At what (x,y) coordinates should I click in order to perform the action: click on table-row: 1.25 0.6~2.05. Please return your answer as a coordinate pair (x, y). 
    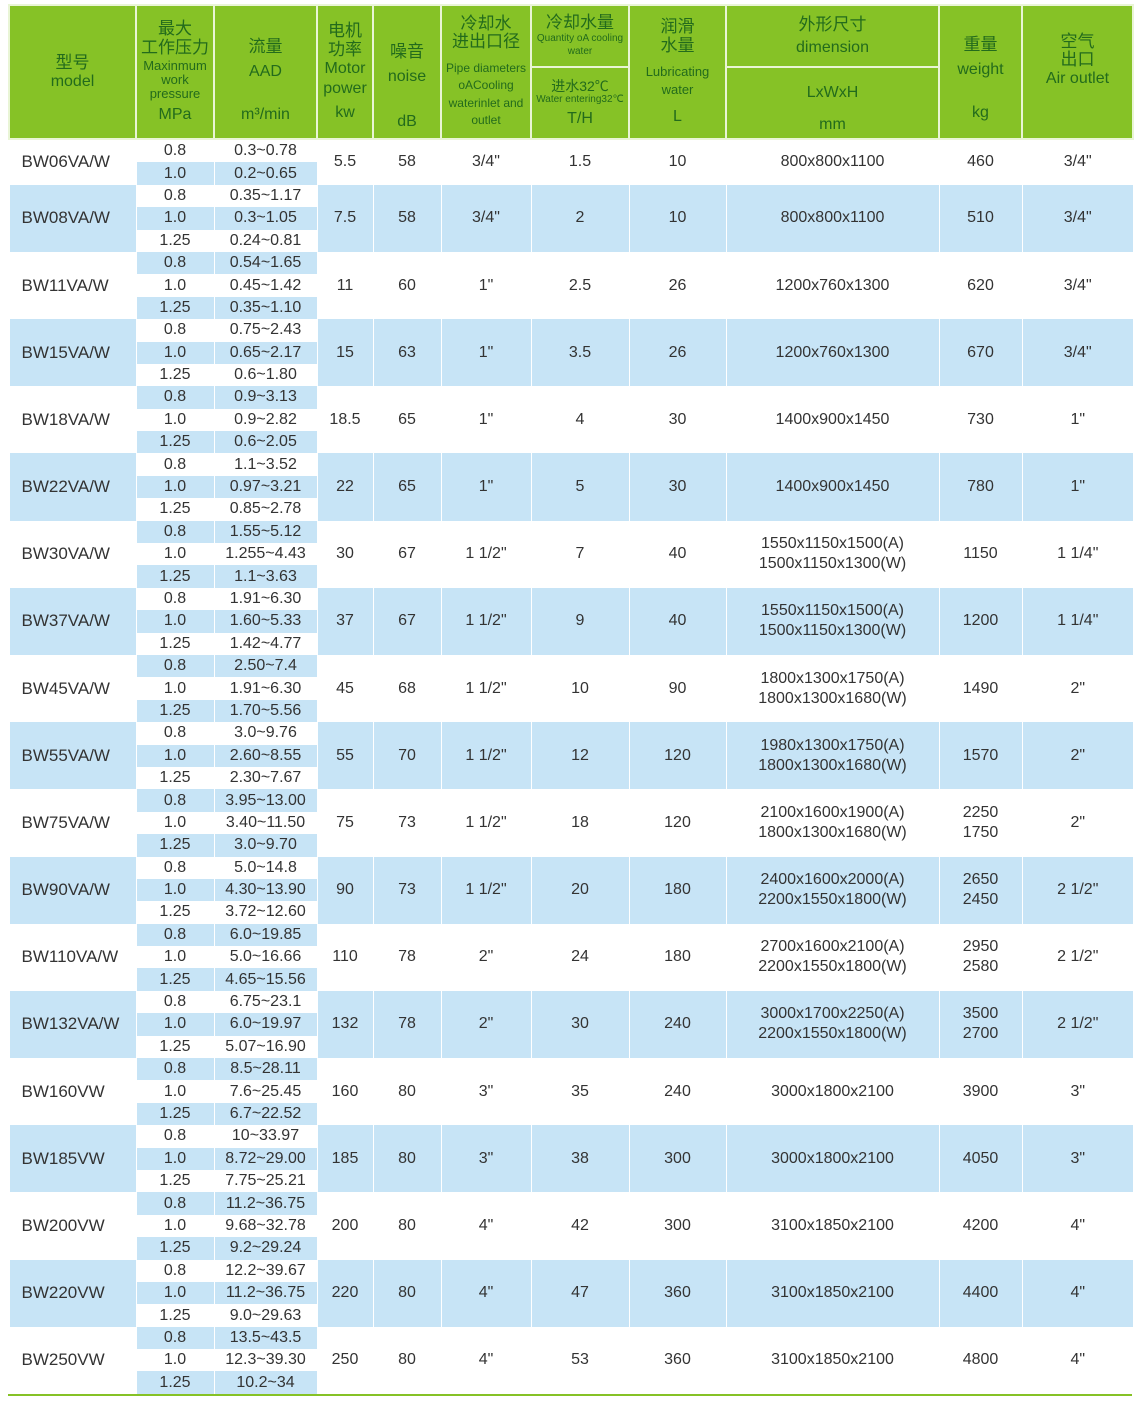
    Looking at the image, I should click on (571, 442).